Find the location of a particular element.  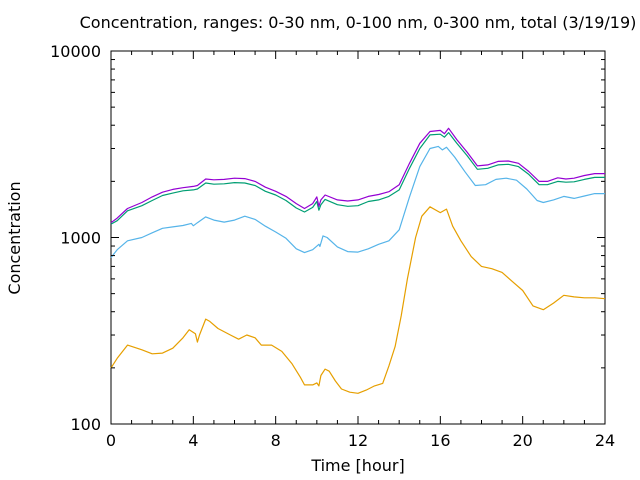

x-tick-label: 8 is located at coordinates (276, 440).